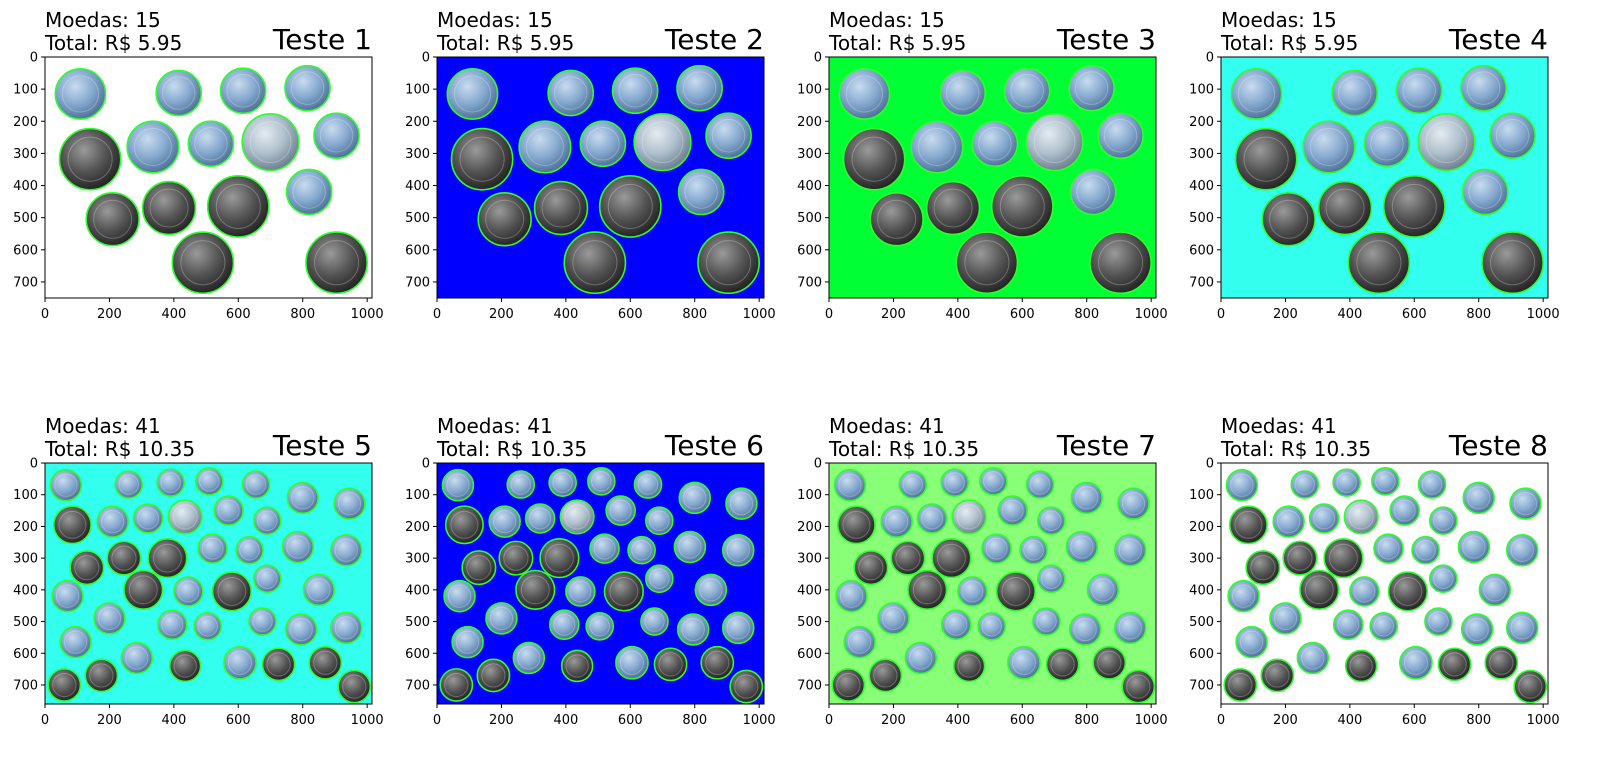  I want to click on y-tick-label: 700, so click(1201, 685).